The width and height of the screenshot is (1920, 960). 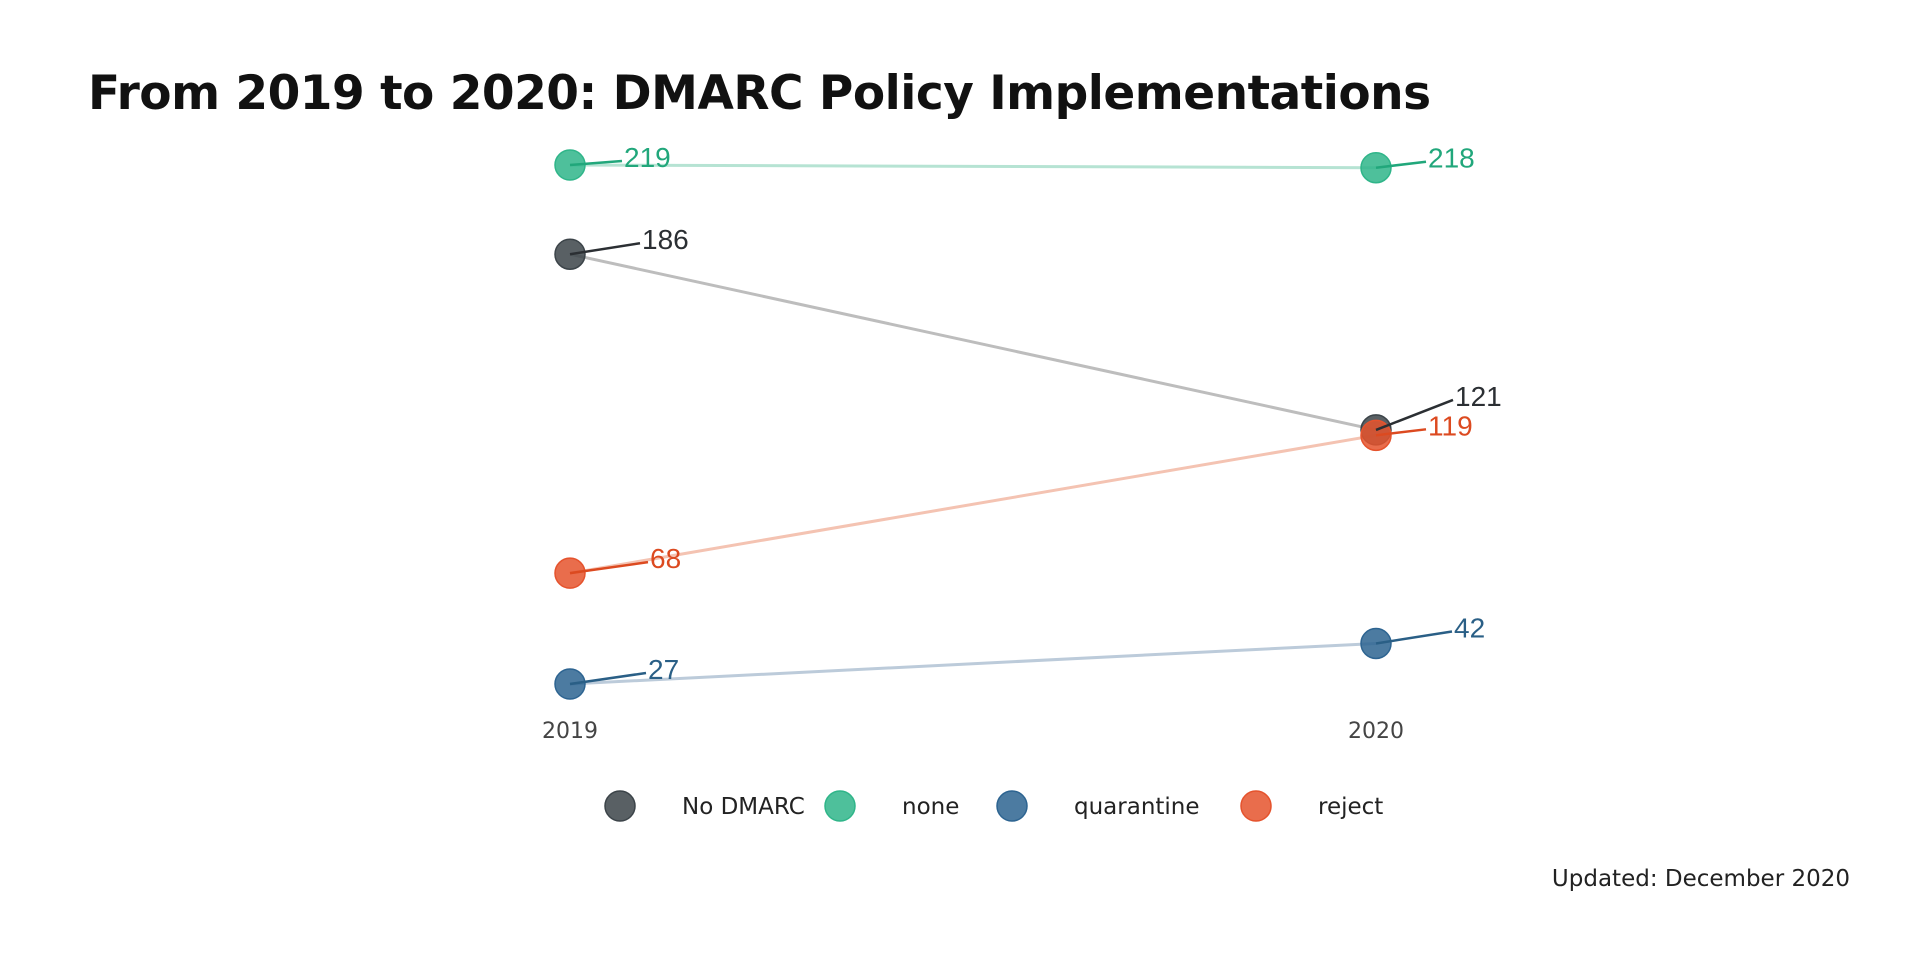 I want to click on data-label-reject-2020: 119, so click(x=1450, y=425).